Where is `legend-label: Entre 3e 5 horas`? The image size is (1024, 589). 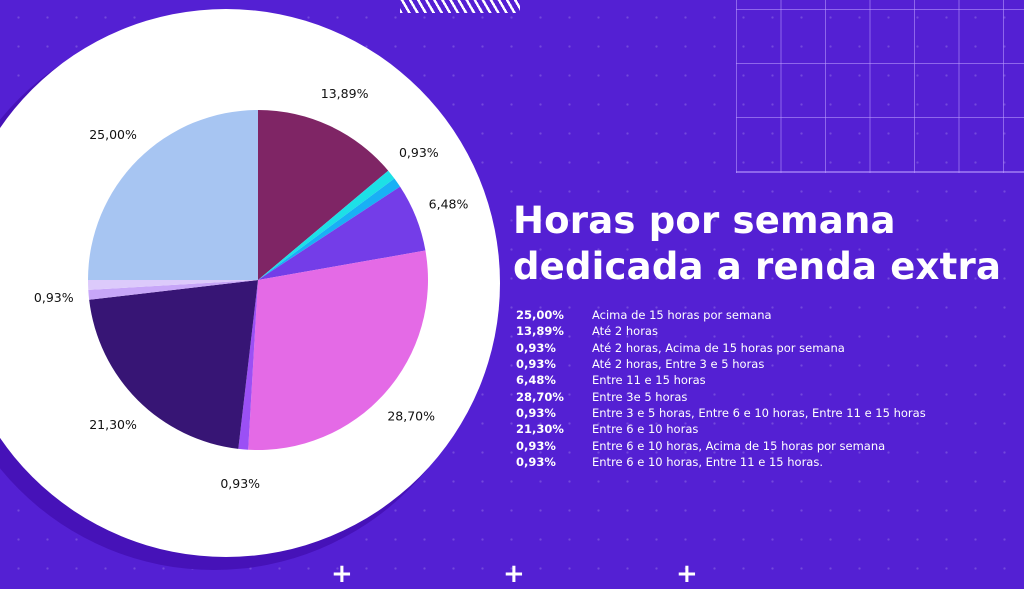
legend-label: Entre 3e 5 horas is located at coordinates (640, 396).